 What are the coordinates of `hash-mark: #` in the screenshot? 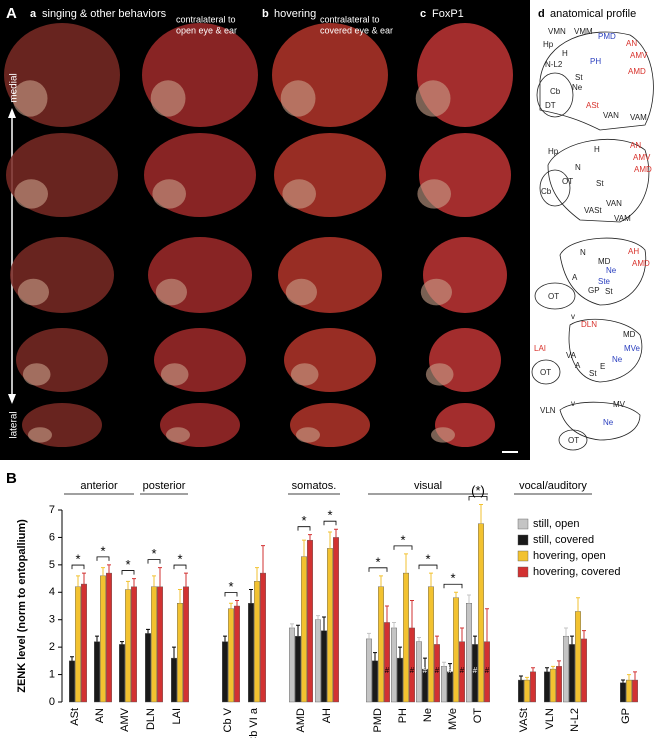 It's located at (450, 670).